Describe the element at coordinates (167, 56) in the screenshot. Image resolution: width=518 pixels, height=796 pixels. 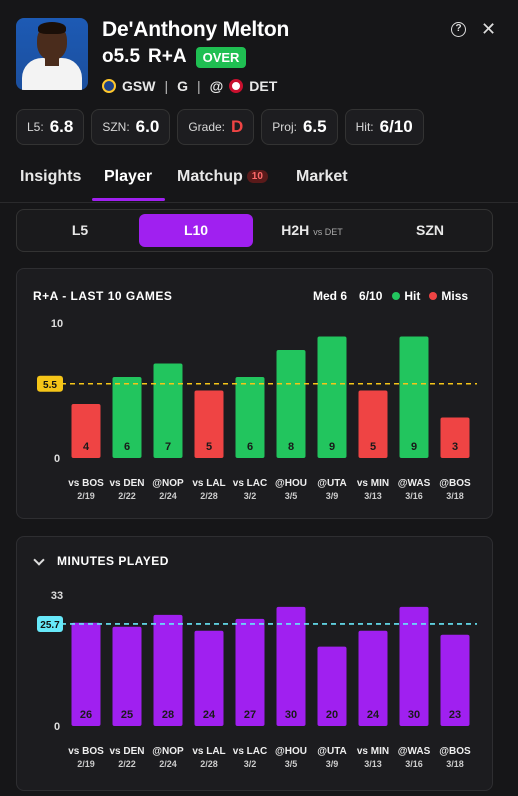
I see `stat-type: R+A` at that location.